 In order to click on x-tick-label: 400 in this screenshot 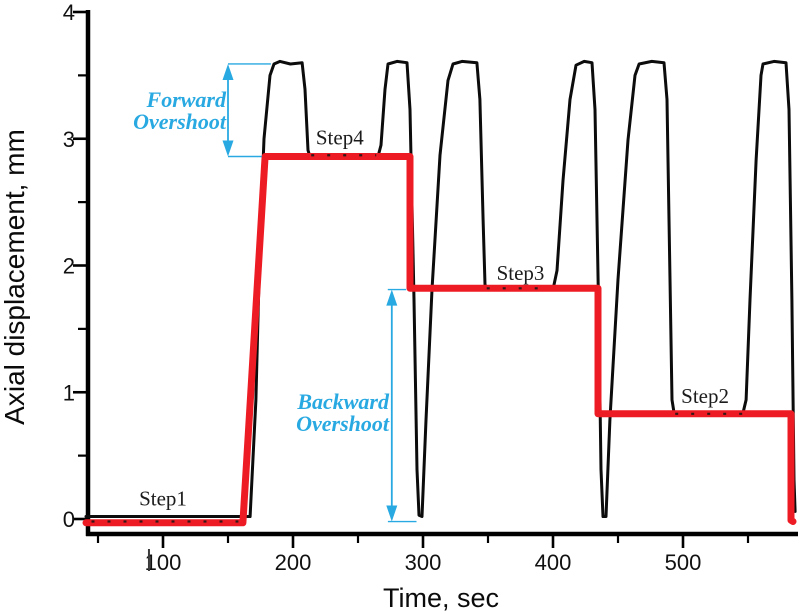, I will do `click(553, 562)`.